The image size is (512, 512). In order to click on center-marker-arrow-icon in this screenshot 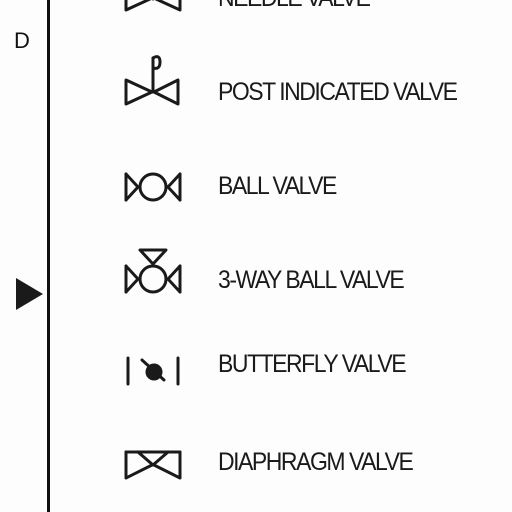, I will do `click(29, 294)`.